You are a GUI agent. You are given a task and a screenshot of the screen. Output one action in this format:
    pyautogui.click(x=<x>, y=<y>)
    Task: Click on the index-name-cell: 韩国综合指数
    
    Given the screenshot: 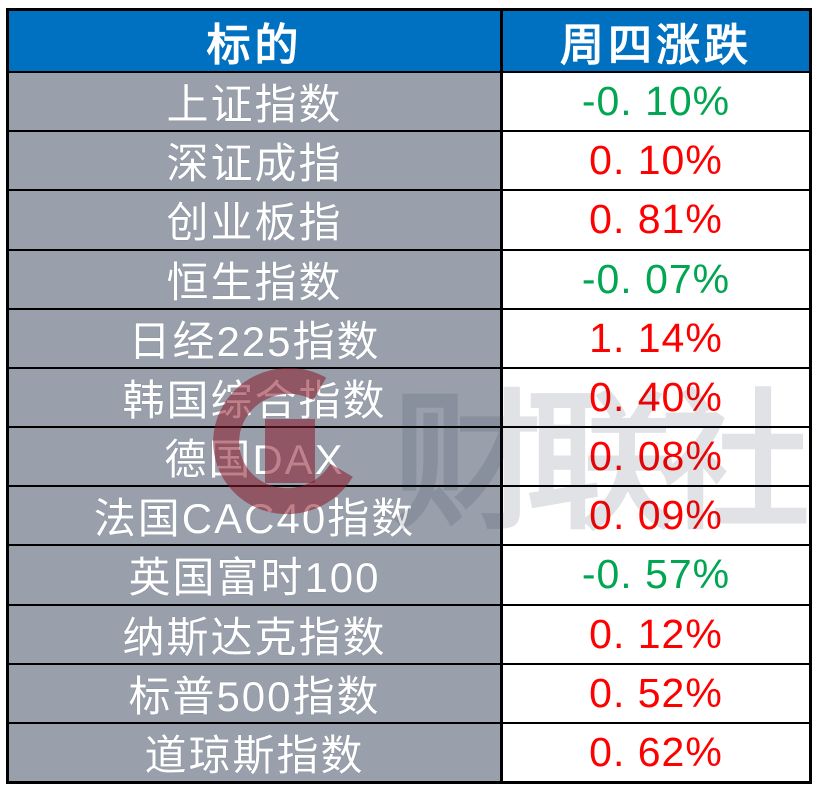 What is the action you would take?
    pyautogui.click(x=256, y=397)
    